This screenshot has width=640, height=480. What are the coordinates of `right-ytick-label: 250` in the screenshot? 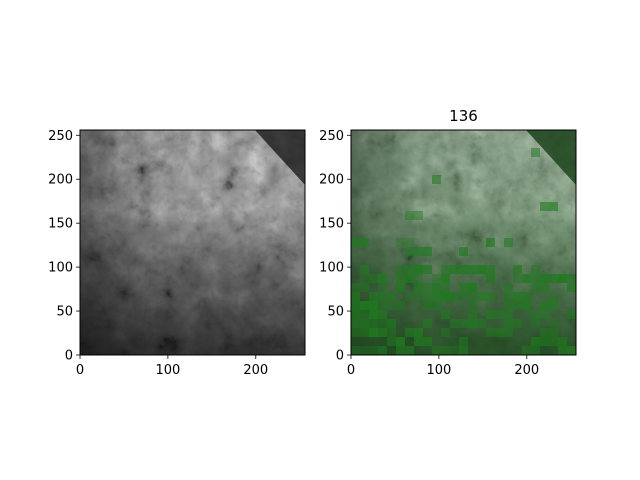 It's located at (331, 136).